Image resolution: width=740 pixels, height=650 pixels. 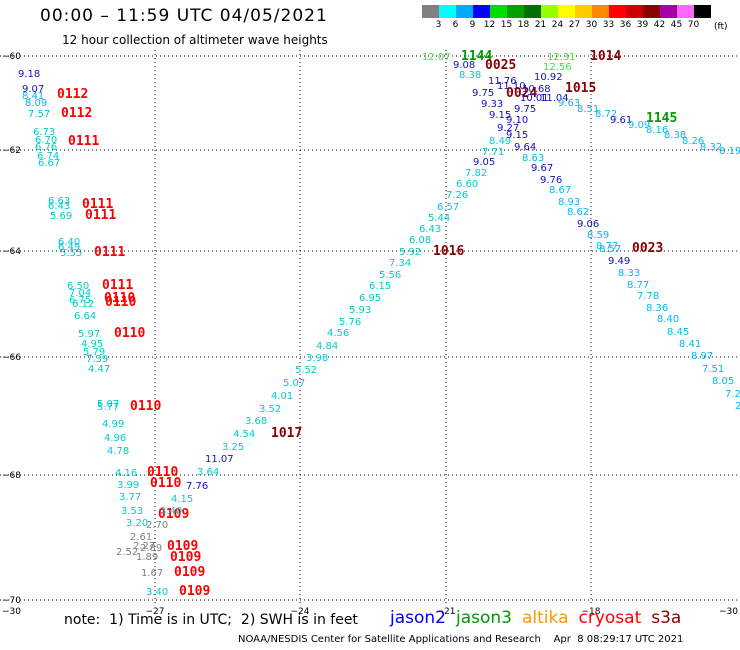 I want to click on wave-height-label: 11.76, so click(x=502, y=81).